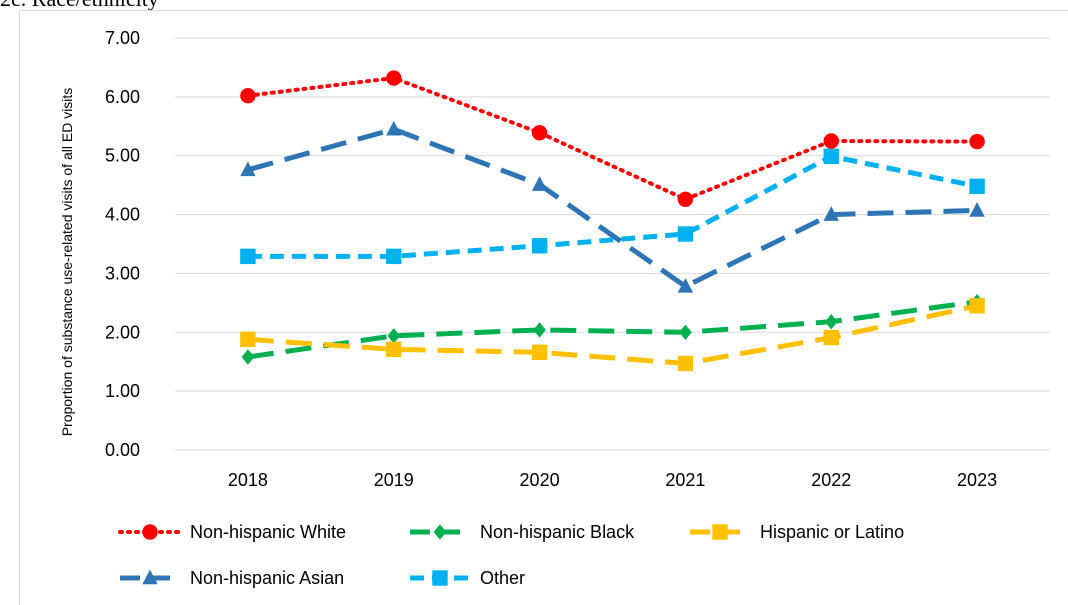  I want to click on legend-item: Non-hispanic White, so click(232, 532).